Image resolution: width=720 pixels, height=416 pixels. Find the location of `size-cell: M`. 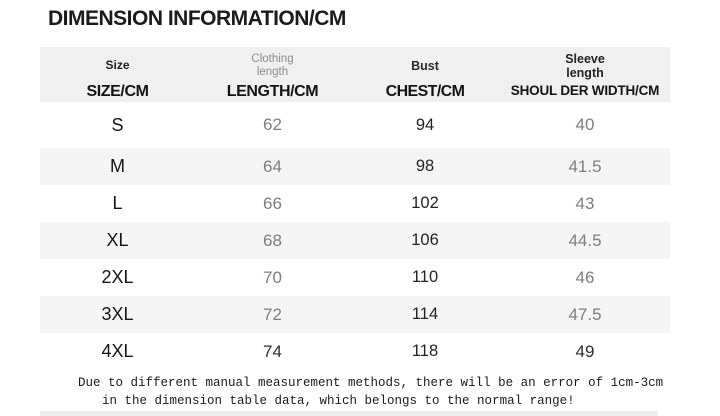

size-cell: M is located at coordinates (117, 166).